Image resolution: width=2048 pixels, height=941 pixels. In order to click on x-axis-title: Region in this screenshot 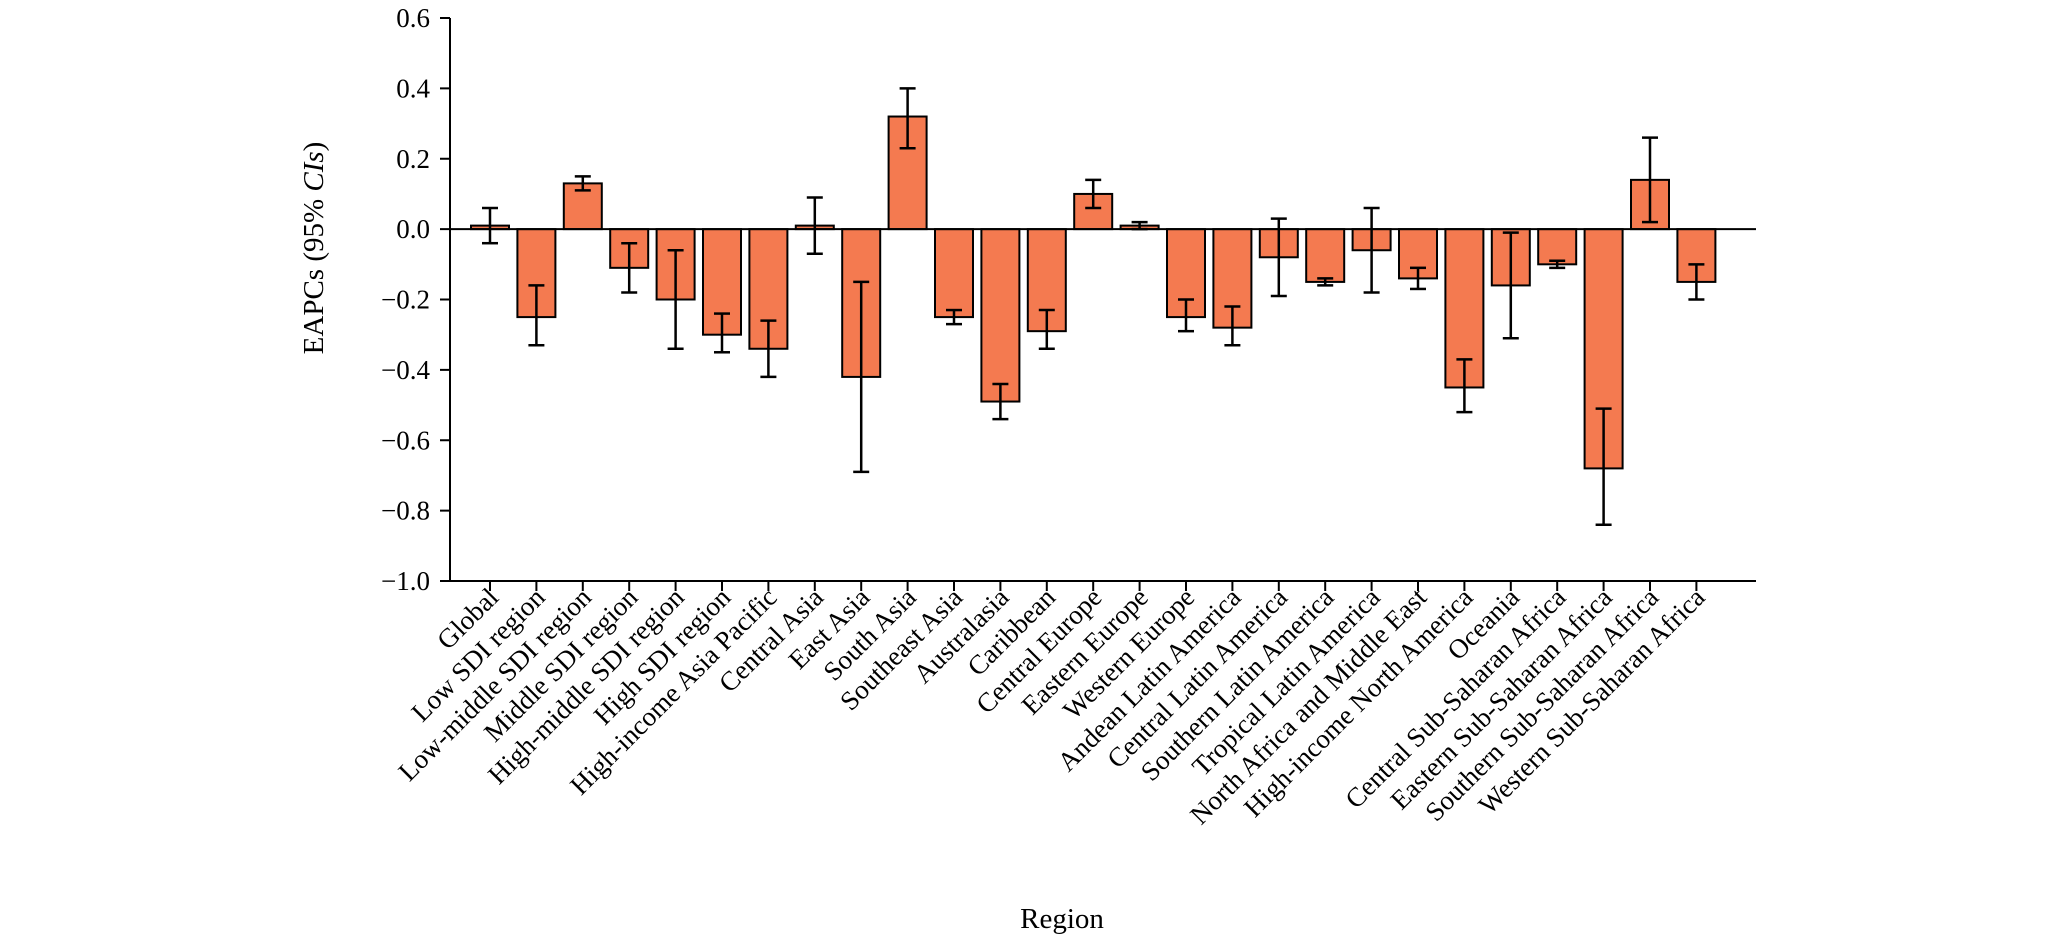, I will do `click(1062, 919)`.